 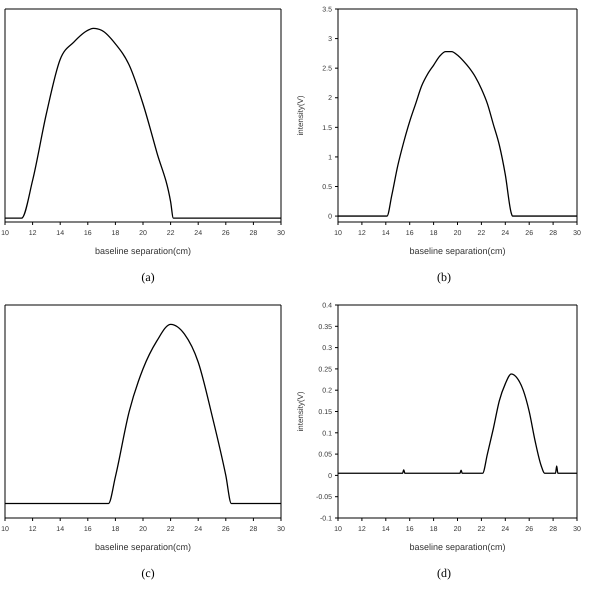 I want to click on text: (b), so click(x=444, y=277).